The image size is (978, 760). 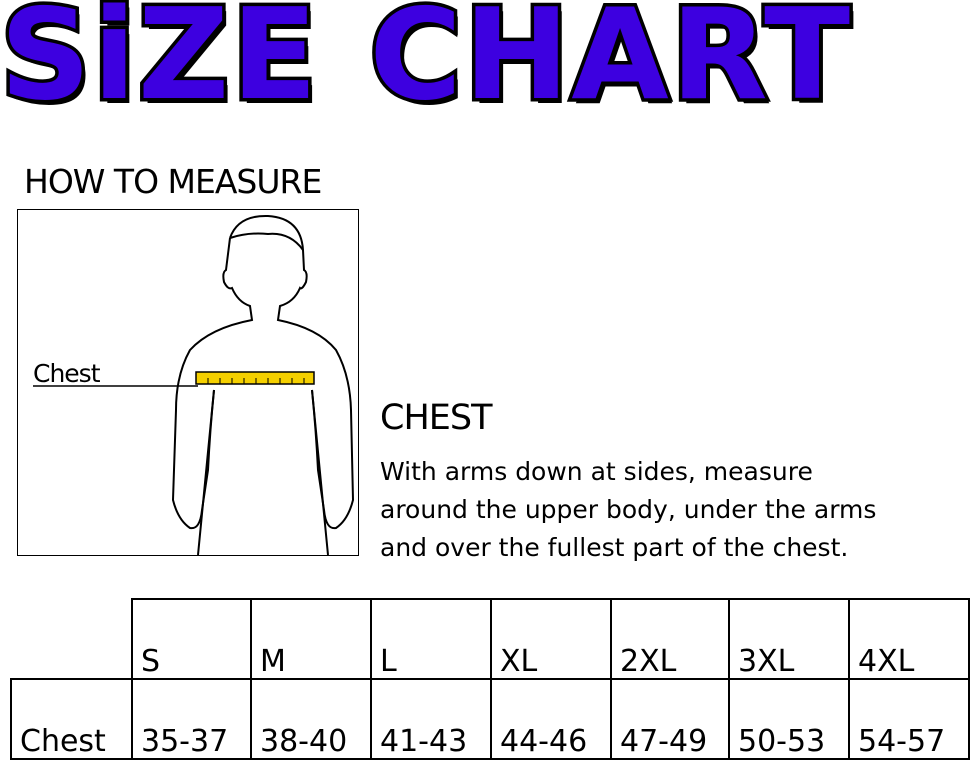 I want to click on size-header-4xl: 4XL, so click(x=909, y=639).